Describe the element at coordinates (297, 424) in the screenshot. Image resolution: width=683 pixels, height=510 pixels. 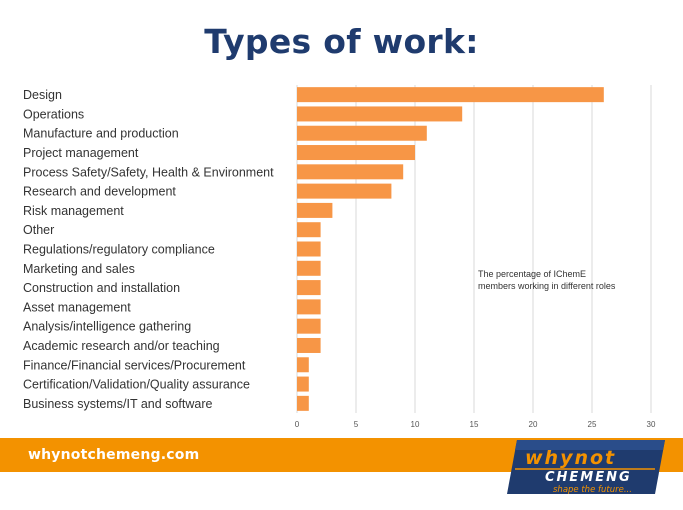
I see `x-tick-label: 0` at that location.